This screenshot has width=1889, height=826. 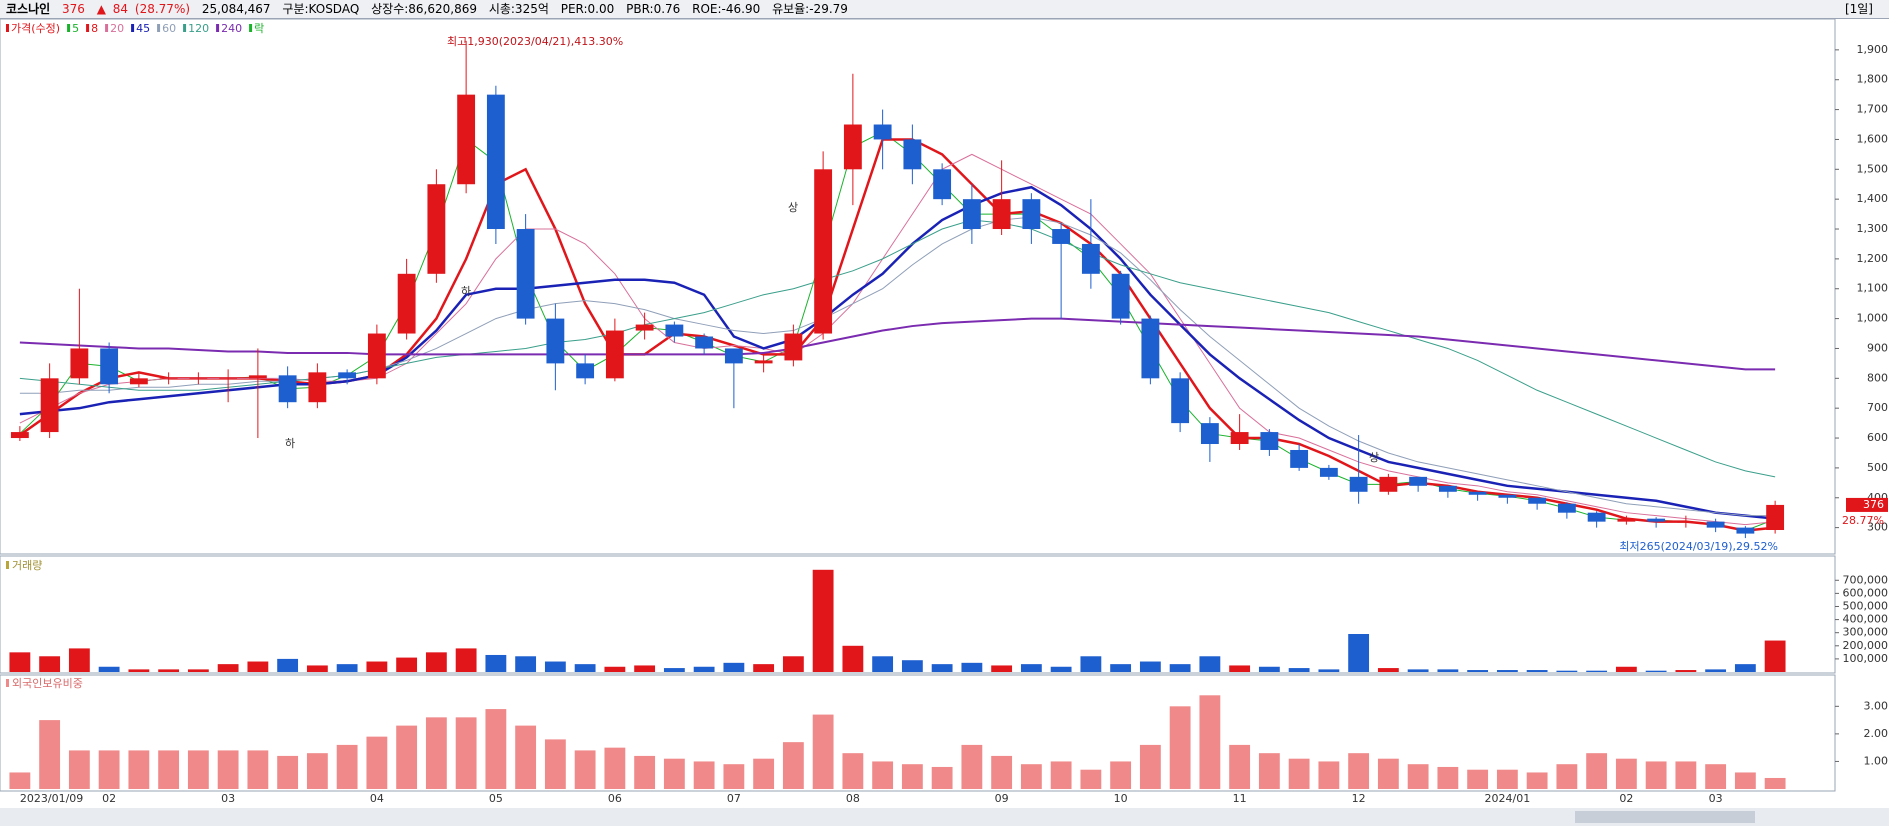 What do you see at coordinates (1665, 817) in the screenshot?
I see `scroll-thumb` at bounding box center [1665, 817].